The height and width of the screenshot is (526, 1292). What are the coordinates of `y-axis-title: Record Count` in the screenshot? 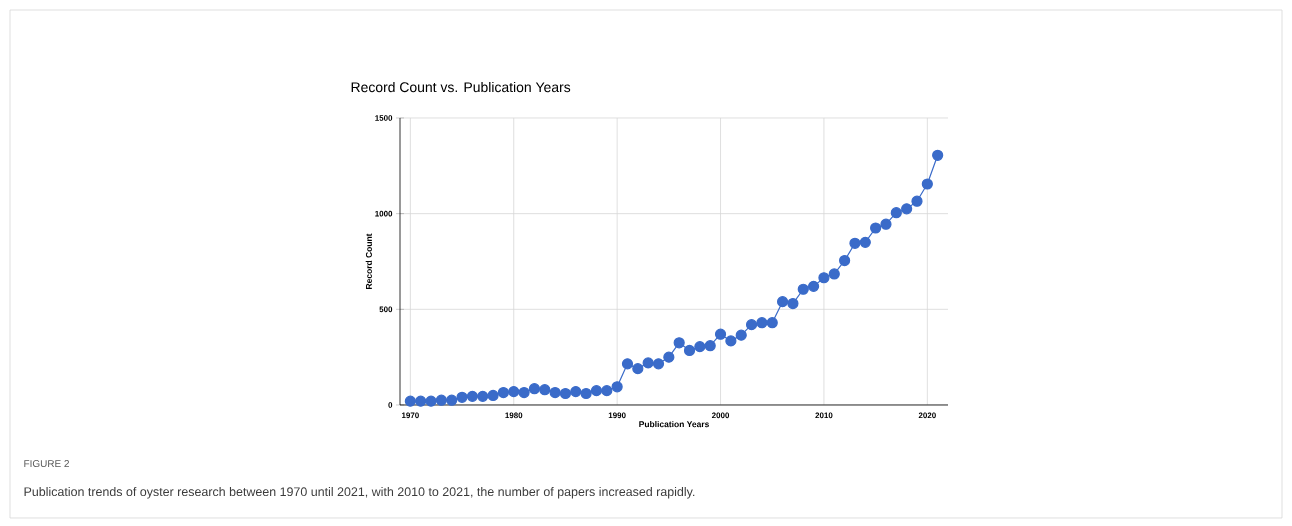 It's located at (368, 261).